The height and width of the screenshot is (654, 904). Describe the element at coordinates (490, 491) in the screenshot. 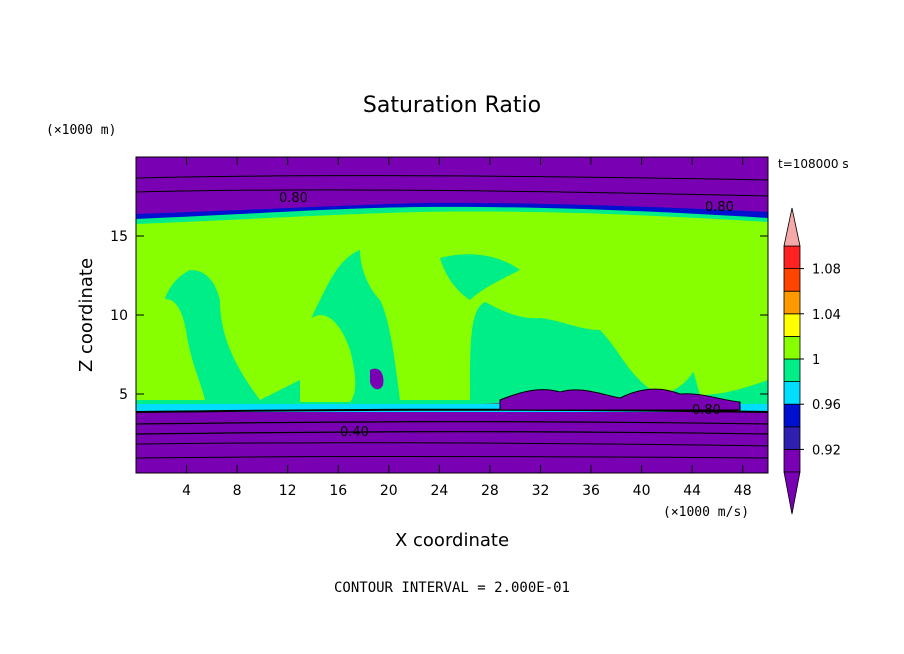

I see `x-tick-label: 28` at that location.